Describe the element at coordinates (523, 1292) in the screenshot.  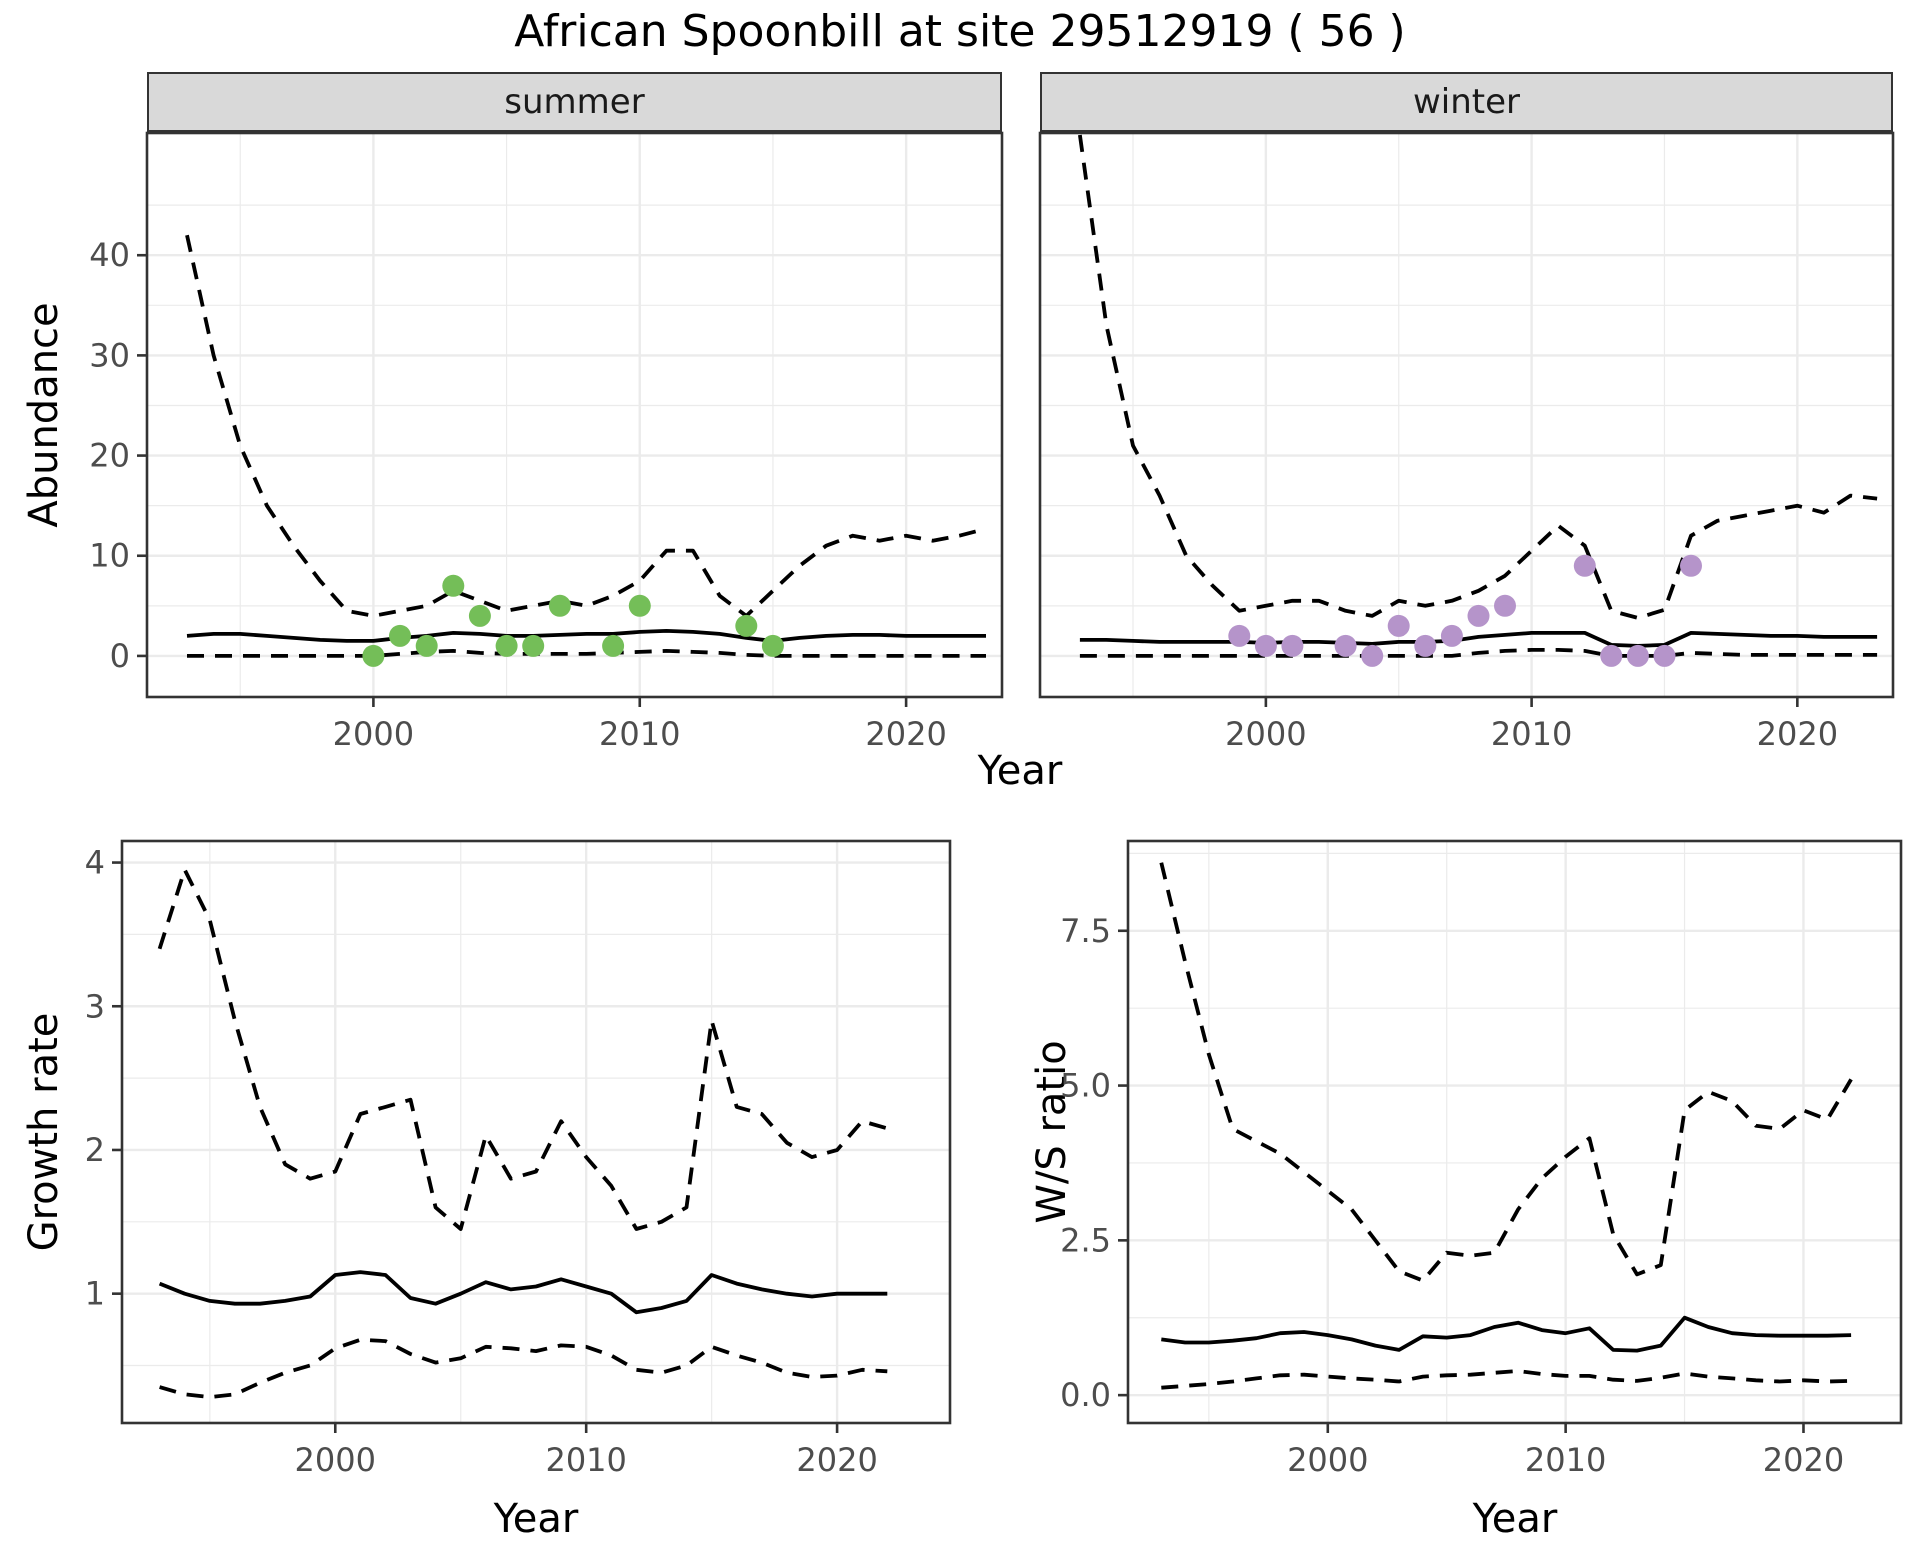
I see `growth-rate-median-line` at that location.